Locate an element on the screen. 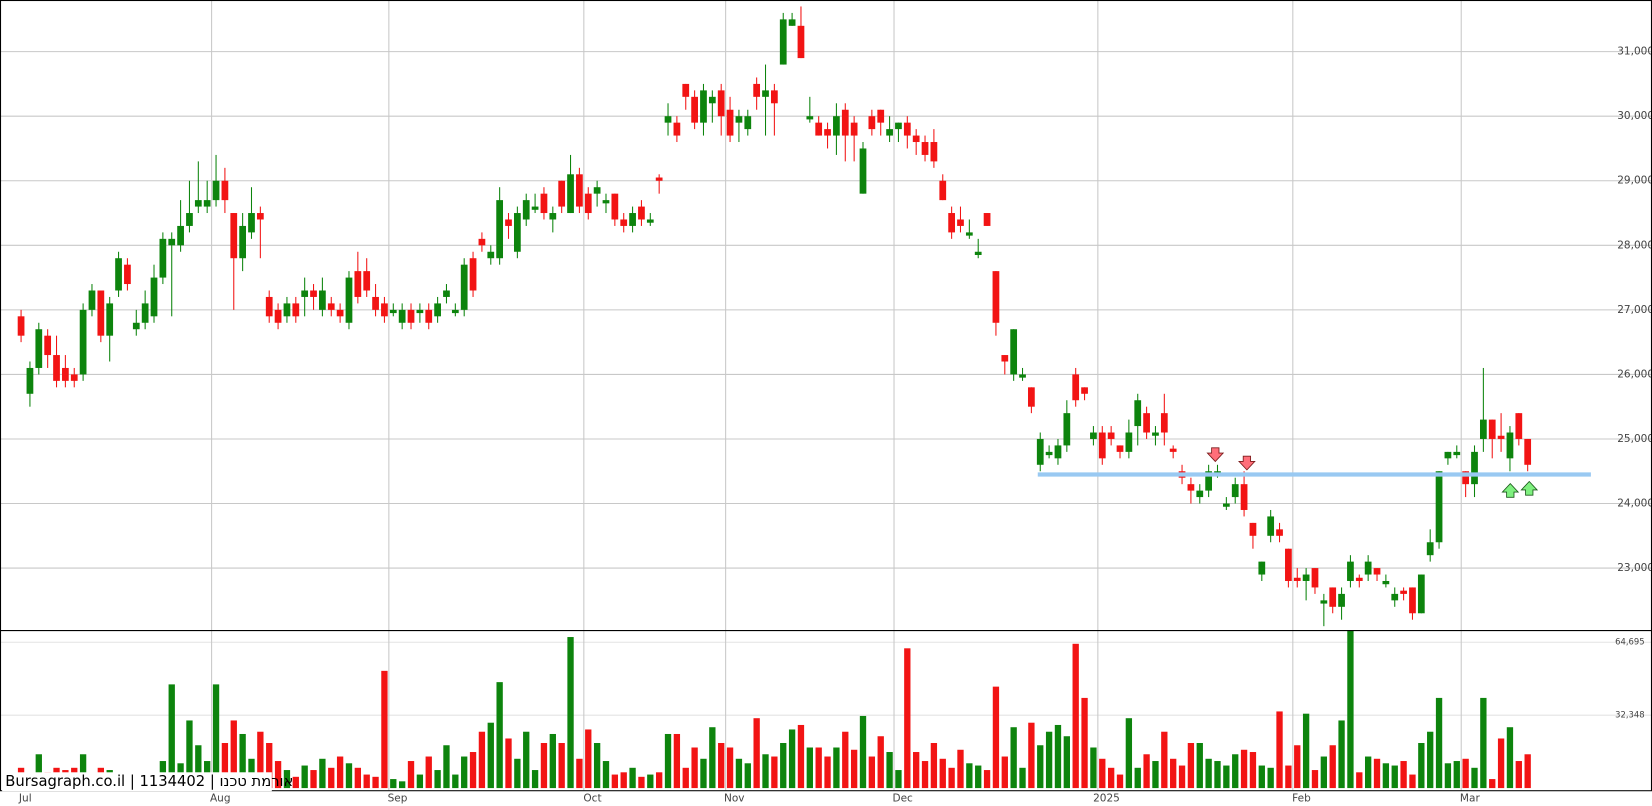 This screenshot has width=1652, height=806. x-tick-label: 2025 is located at coordinates (1106, 799).